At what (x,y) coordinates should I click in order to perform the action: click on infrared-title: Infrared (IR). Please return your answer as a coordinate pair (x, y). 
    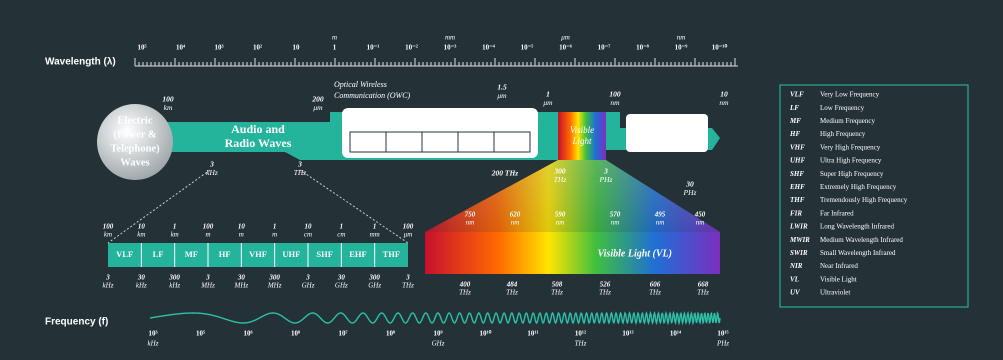
    Looking at the image, I should click on (440, 121).